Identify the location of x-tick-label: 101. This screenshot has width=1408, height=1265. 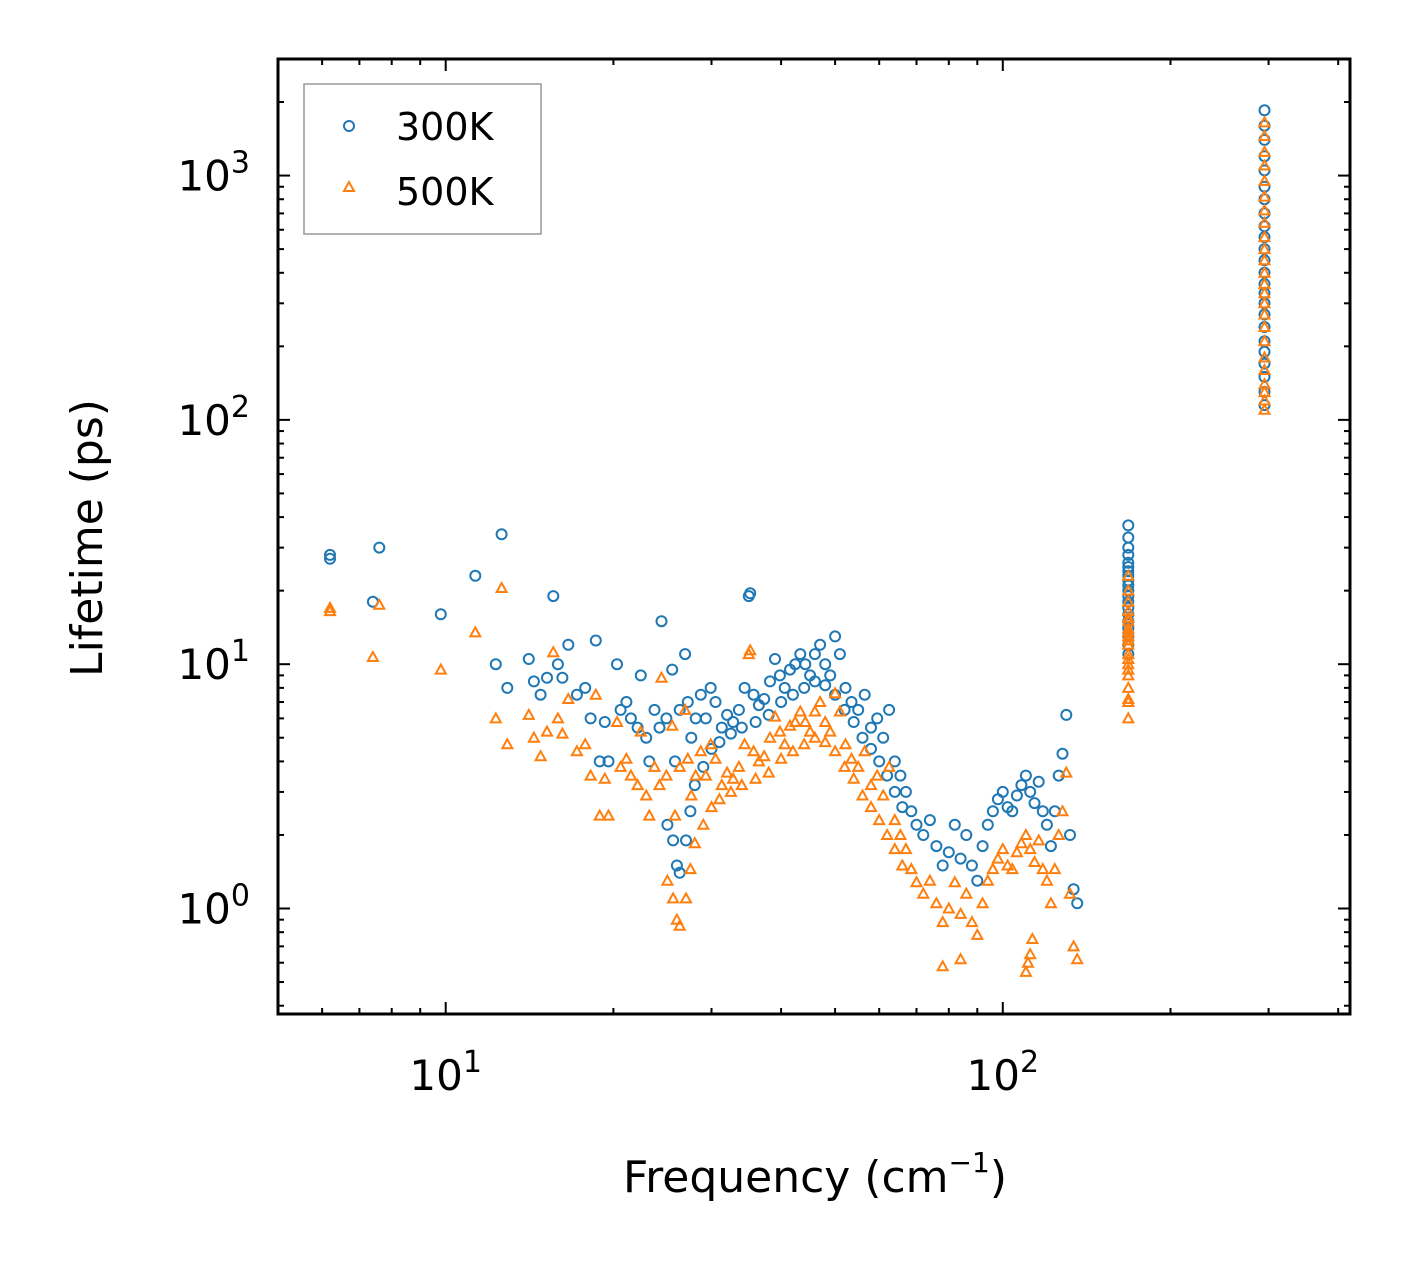
(445, 1072).